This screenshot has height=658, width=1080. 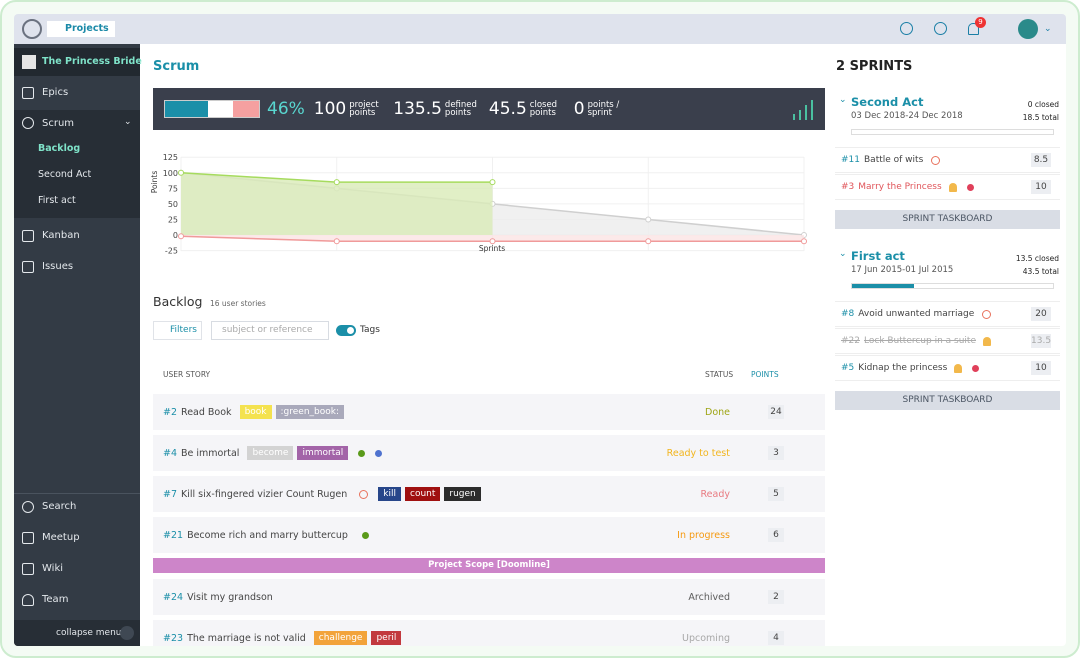 I want to click on story-ref: #11, so click(x=850, y=160).